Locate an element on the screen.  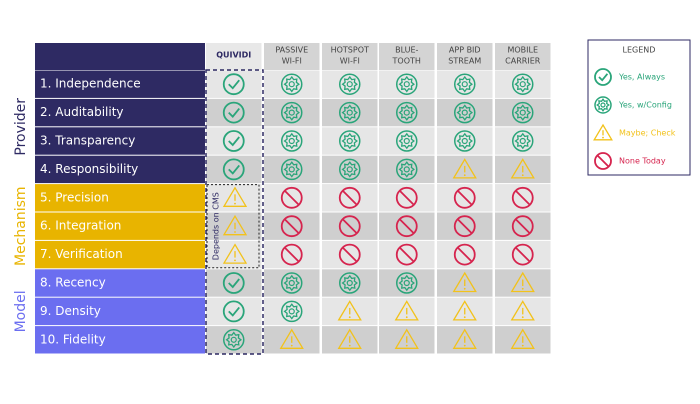
icon-check is located at coordinates (234, 141).